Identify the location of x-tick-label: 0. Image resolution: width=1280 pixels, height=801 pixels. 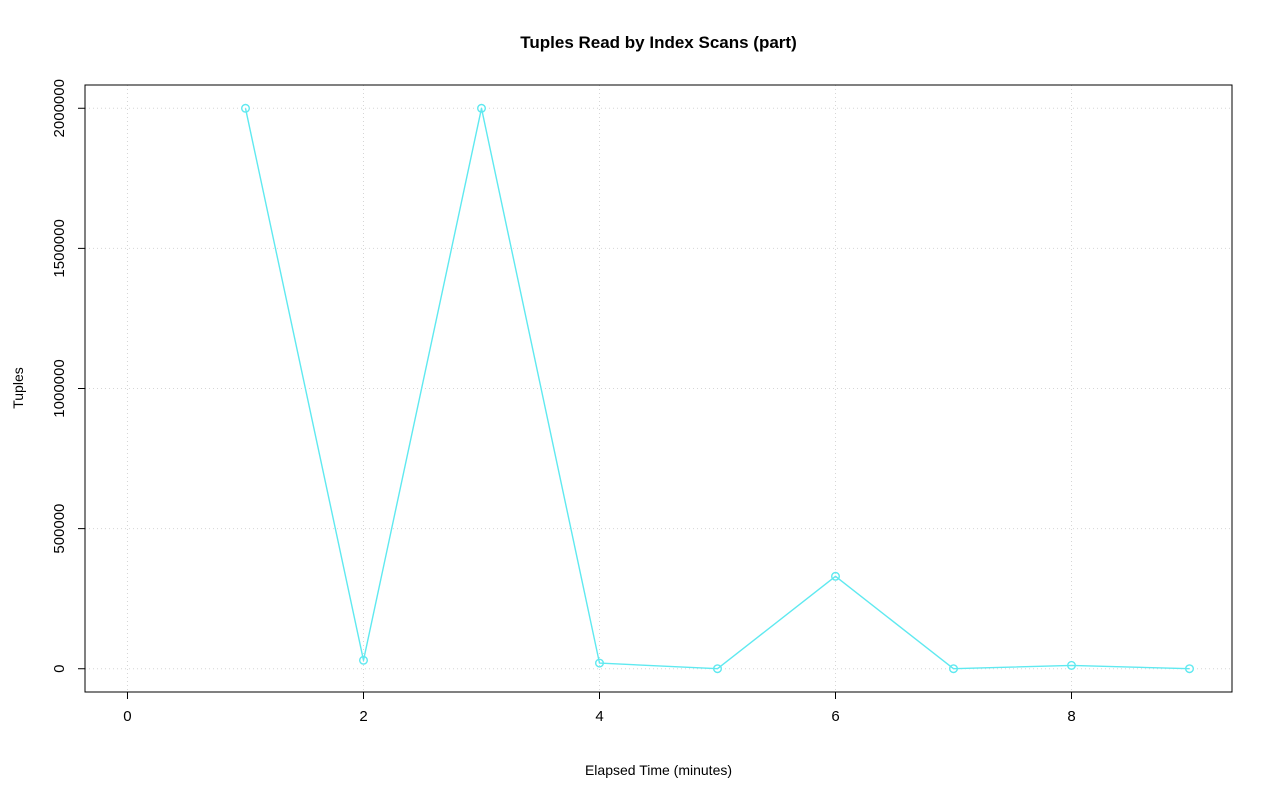
(127, 716).